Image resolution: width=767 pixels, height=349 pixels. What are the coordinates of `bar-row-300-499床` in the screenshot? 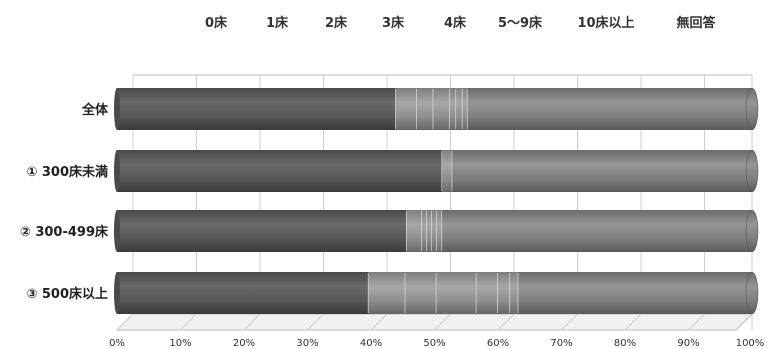 It's located at (436, 231).